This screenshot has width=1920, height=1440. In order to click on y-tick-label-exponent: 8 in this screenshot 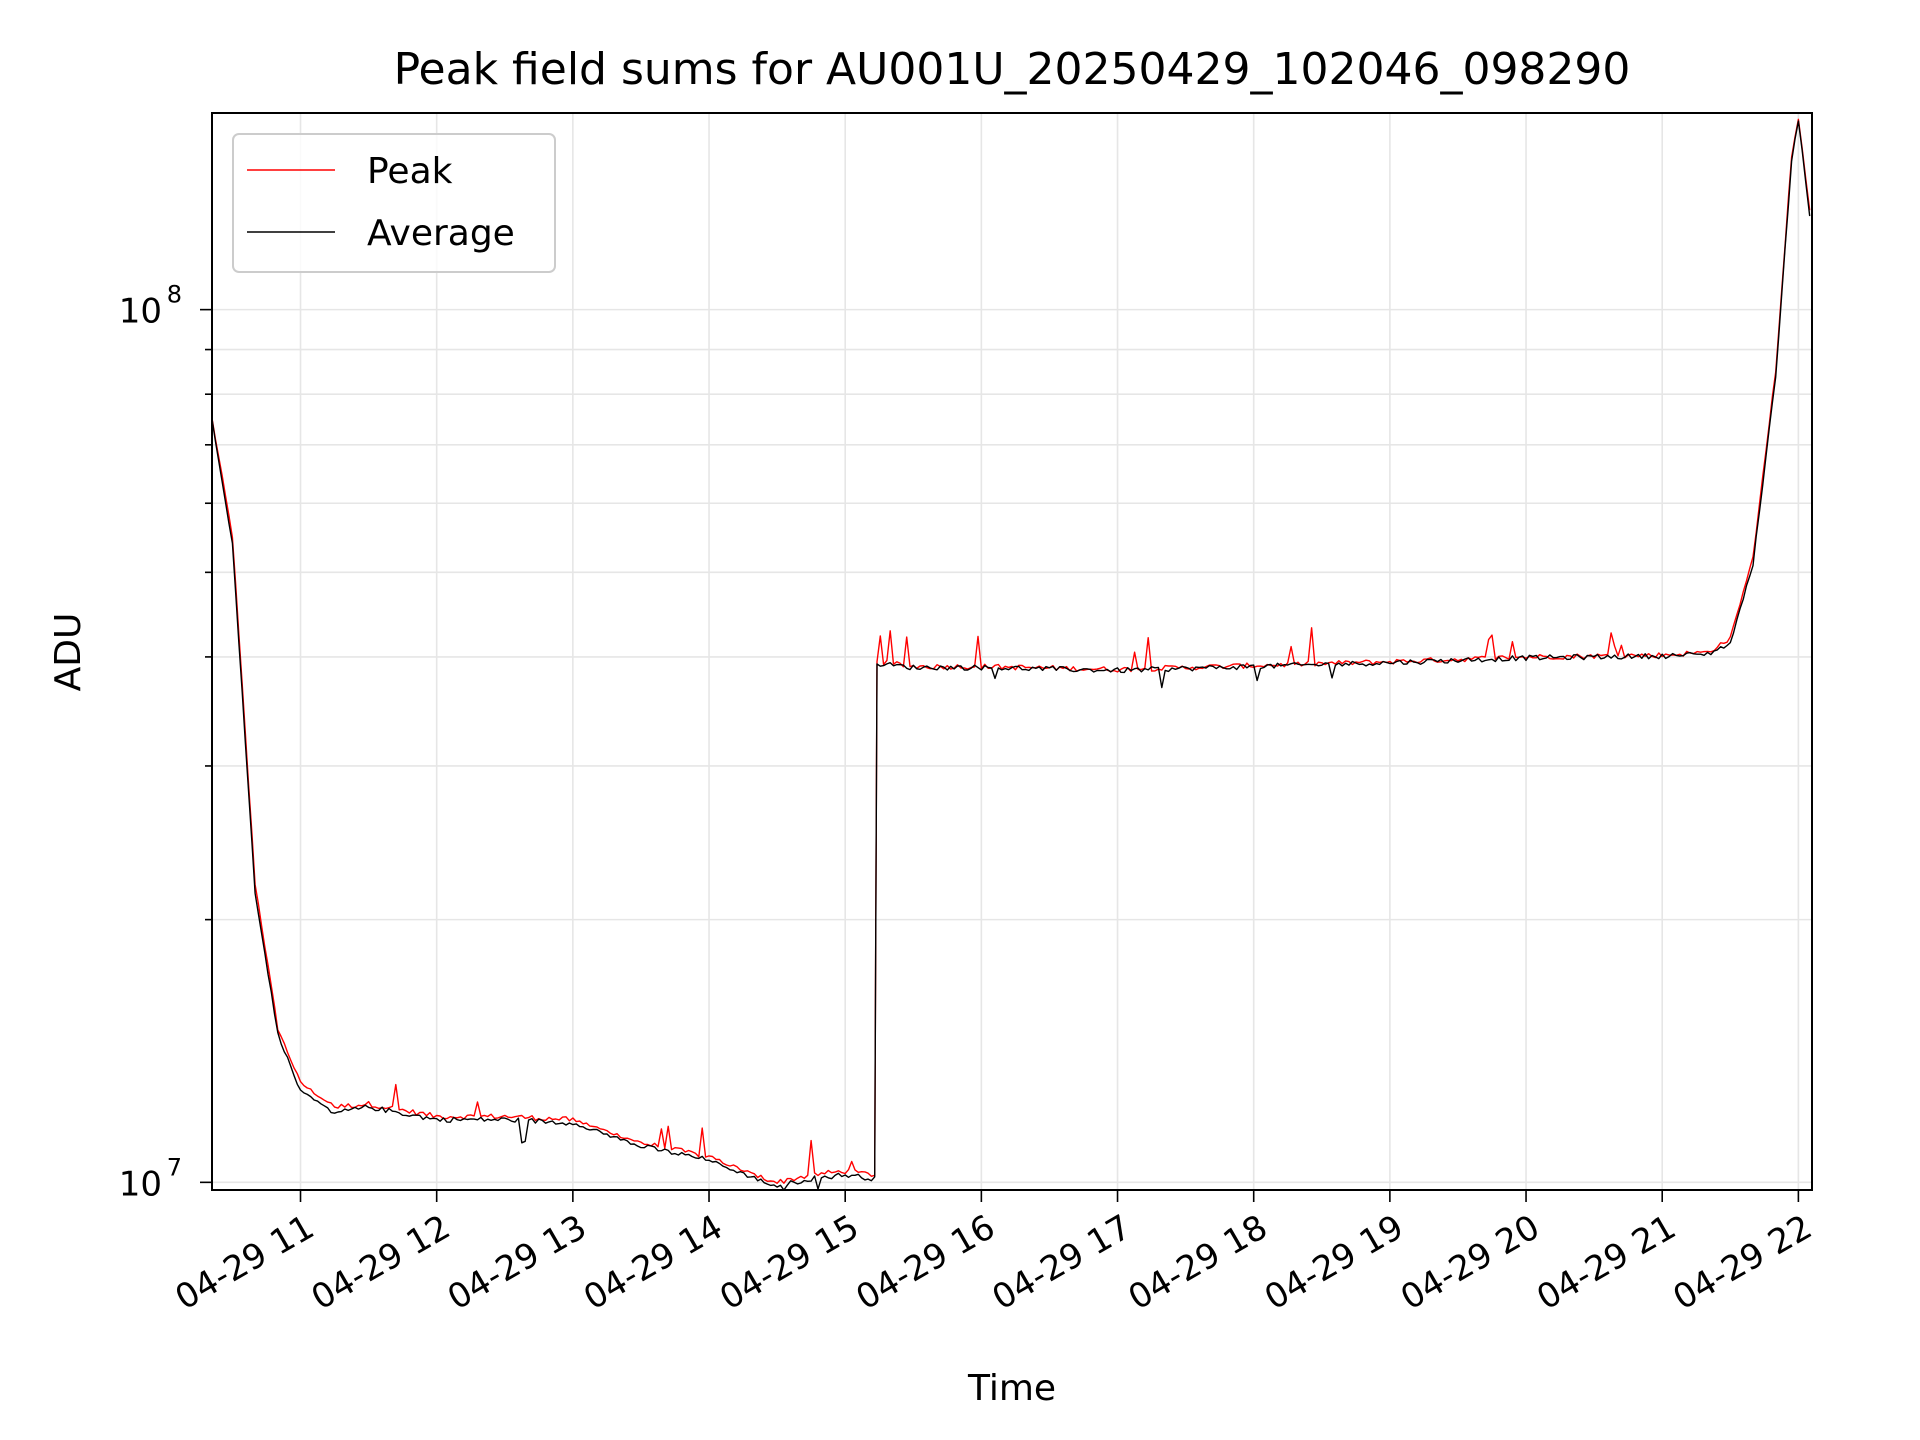, I will do `click(174, 295)`.